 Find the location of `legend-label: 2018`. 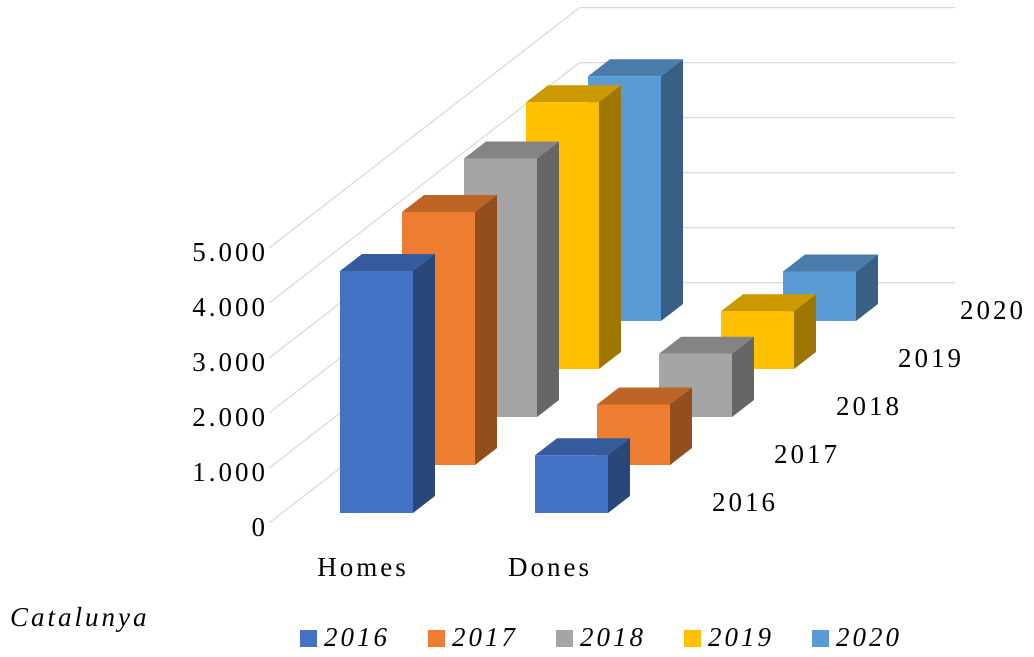

legend-label: 2018 is located at coordinates (613, 637).